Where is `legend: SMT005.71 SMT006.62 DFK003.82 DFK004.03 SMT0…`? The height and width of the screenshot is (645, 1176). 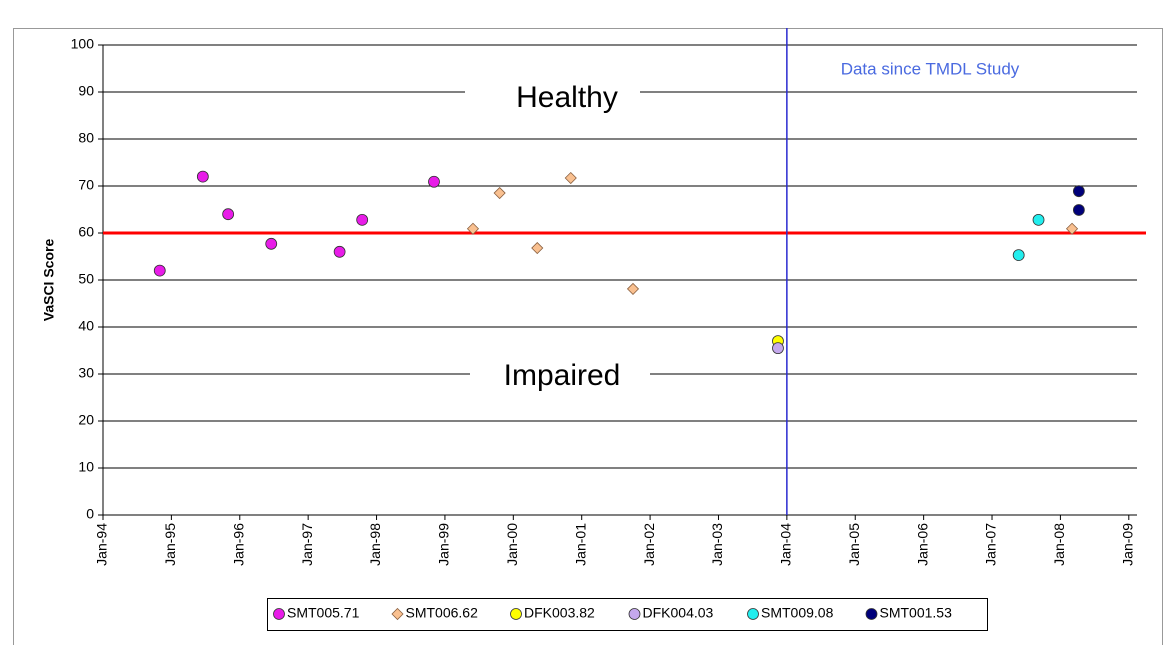 legend: SMT005.71 SMT006.62 DFK003.82 DFK004.03 SMT0… is located at coordinates (627, 614).